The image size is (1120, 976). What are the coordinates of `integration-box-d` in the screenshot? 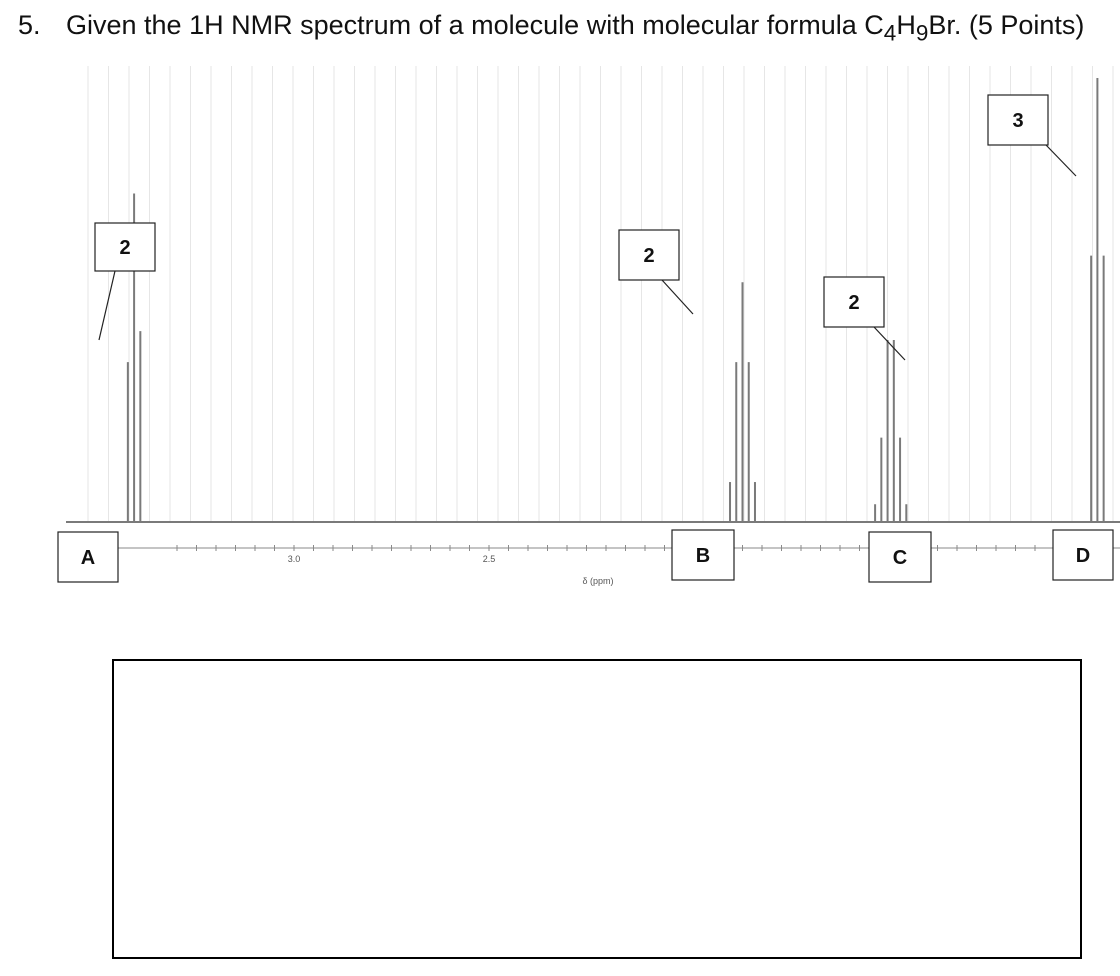 It's located at (1018, 120).